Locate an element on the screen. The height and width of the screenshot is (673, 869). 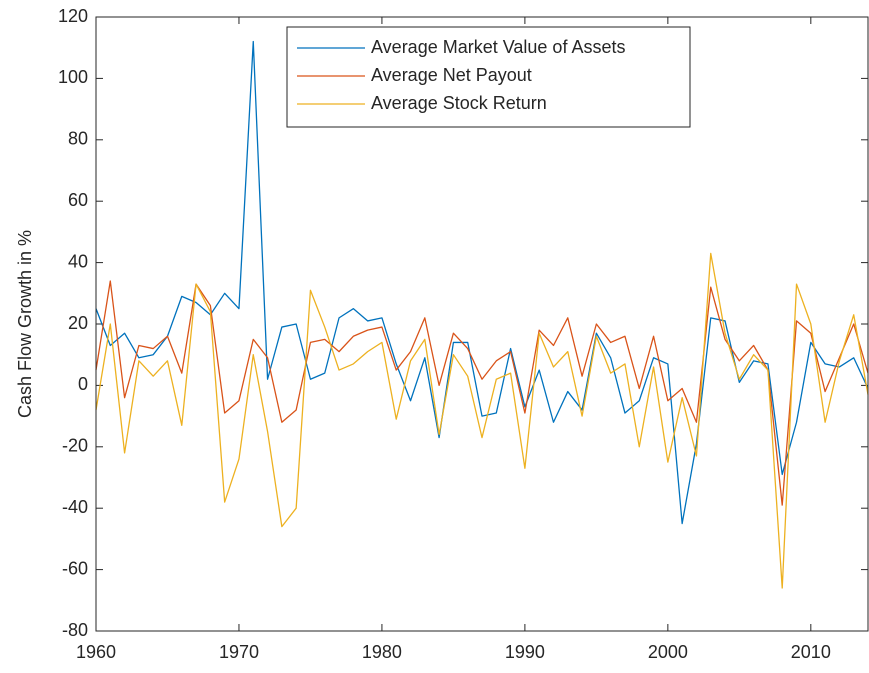
y-tick-label: 100 is located at coordinates (73, 77).